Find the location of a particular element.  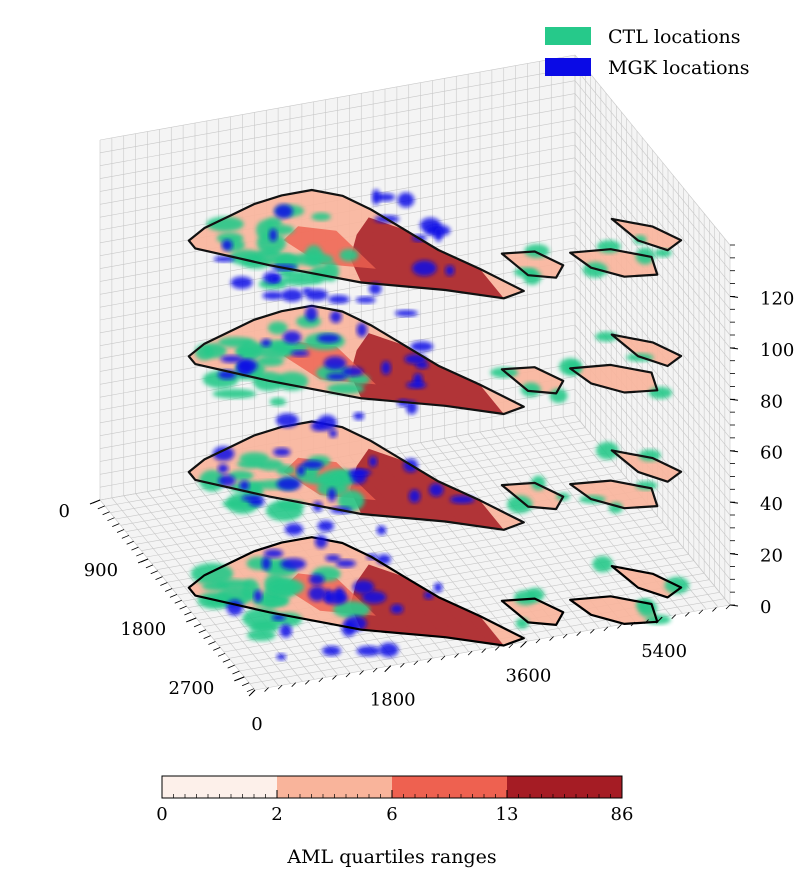

legend-swatch-mgk is located at coordinates (568, 67).